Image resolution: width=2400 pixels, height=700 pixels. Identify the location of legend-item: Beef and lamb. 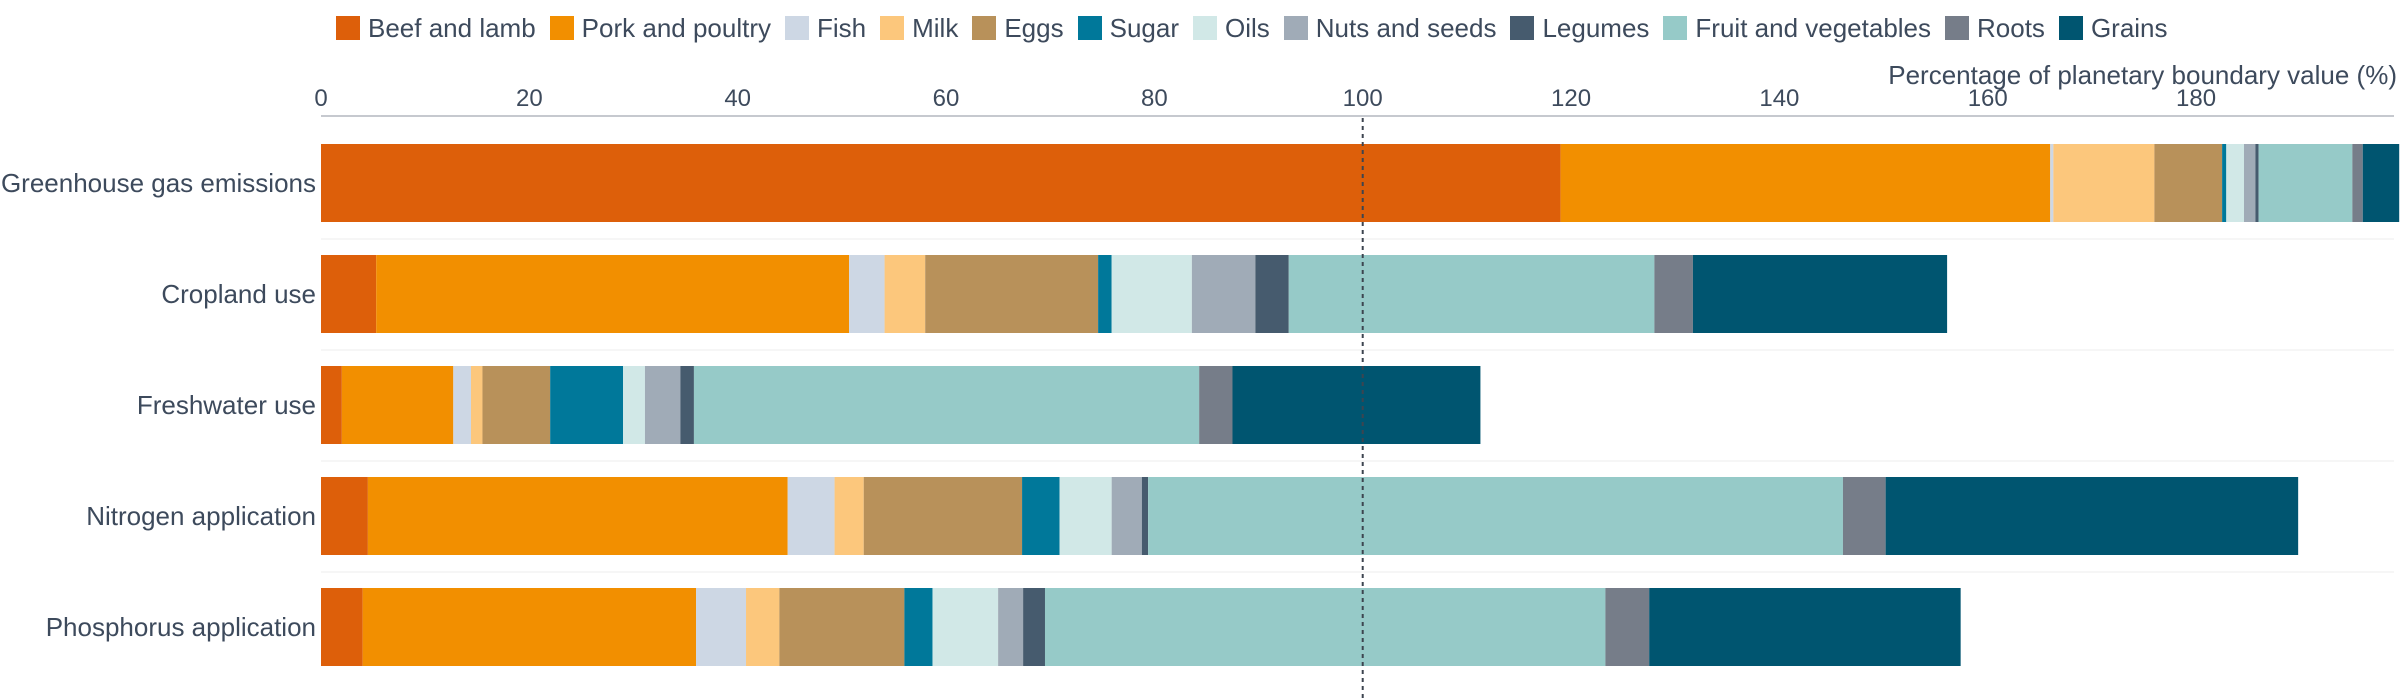
(436, 28).